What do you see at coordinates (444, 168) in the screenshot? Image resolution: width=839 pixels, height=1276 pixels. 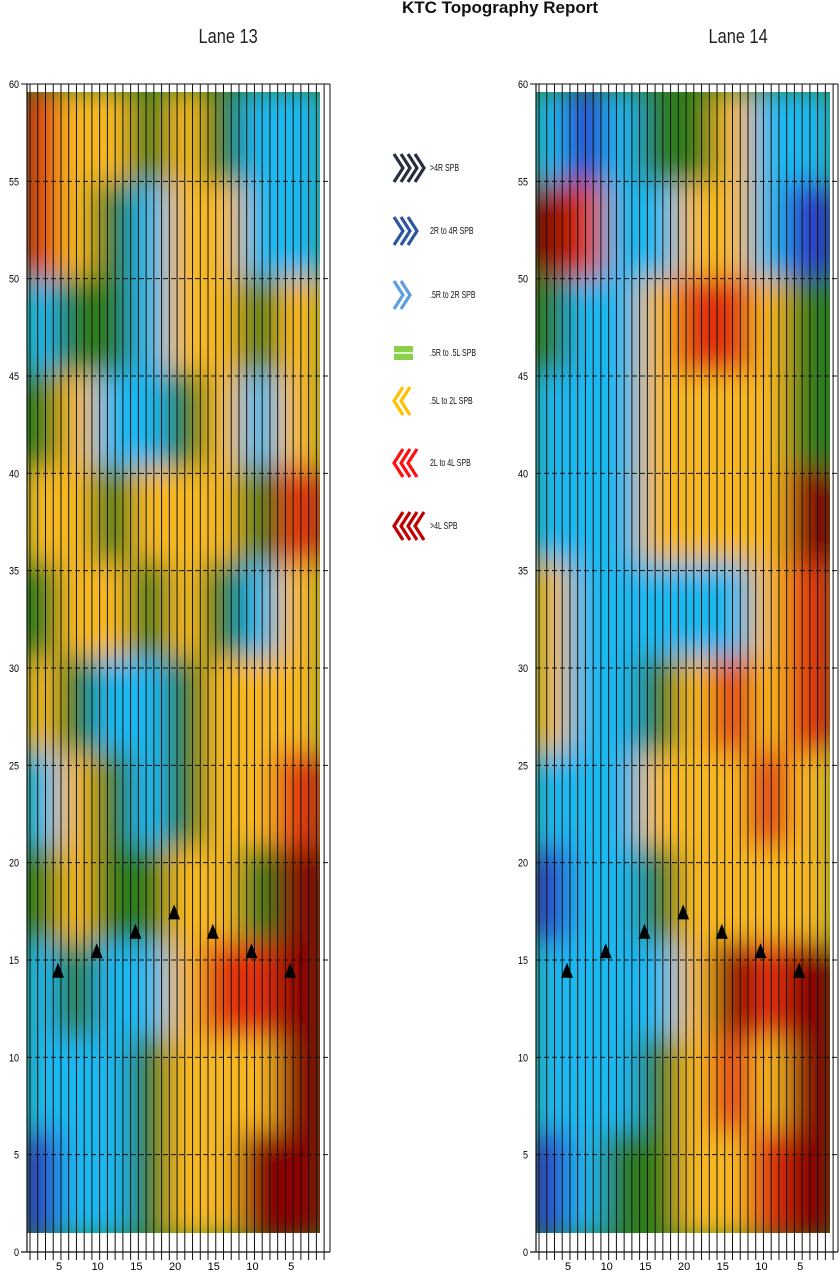 I see `legend-label: >4R SPB` at bounding box center [444, 168].